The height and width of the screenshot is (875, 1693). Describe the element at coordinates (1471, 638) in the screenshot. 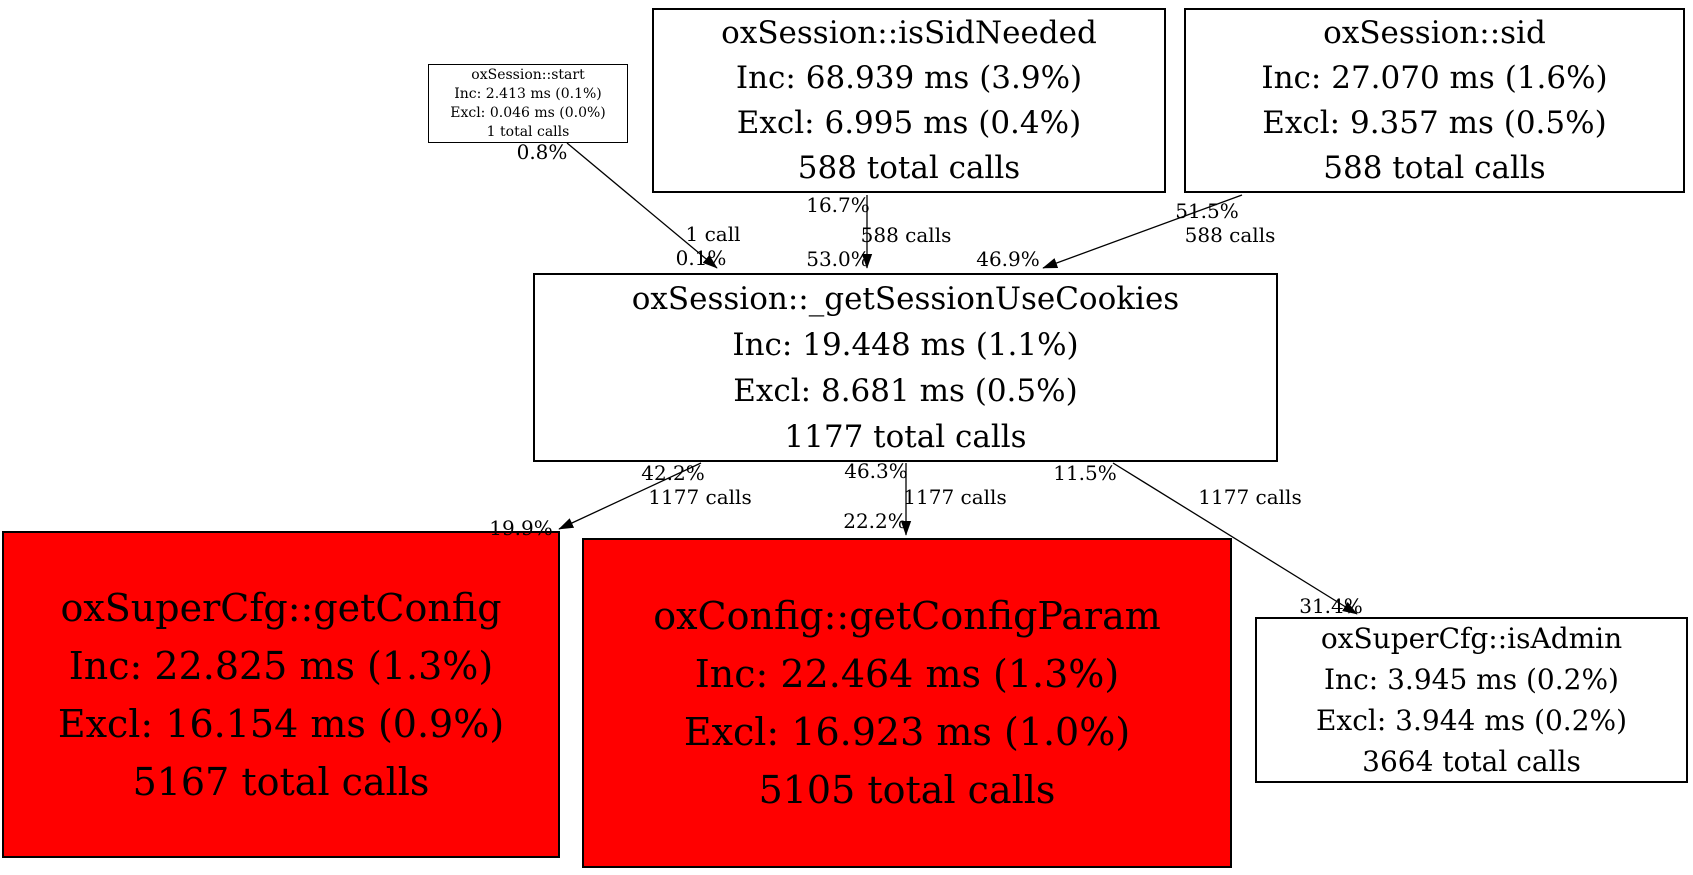

I see `node-title: oxSuperCfg::isAdmin` at that location.